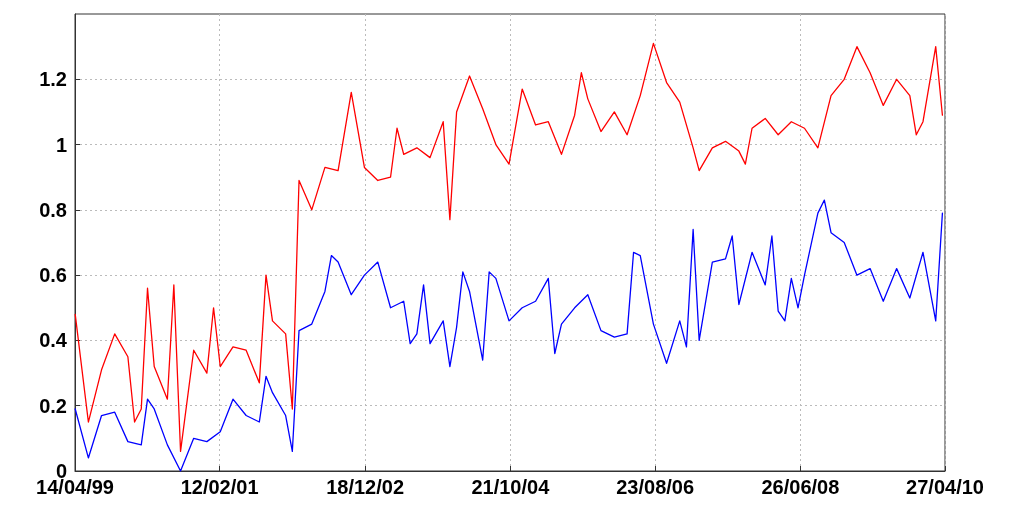 This screenshot has height=510, width=1014. Describe the element at coordinates (53, 405) in the screenshot. I see `y-tick-label: 0.2` at that location.